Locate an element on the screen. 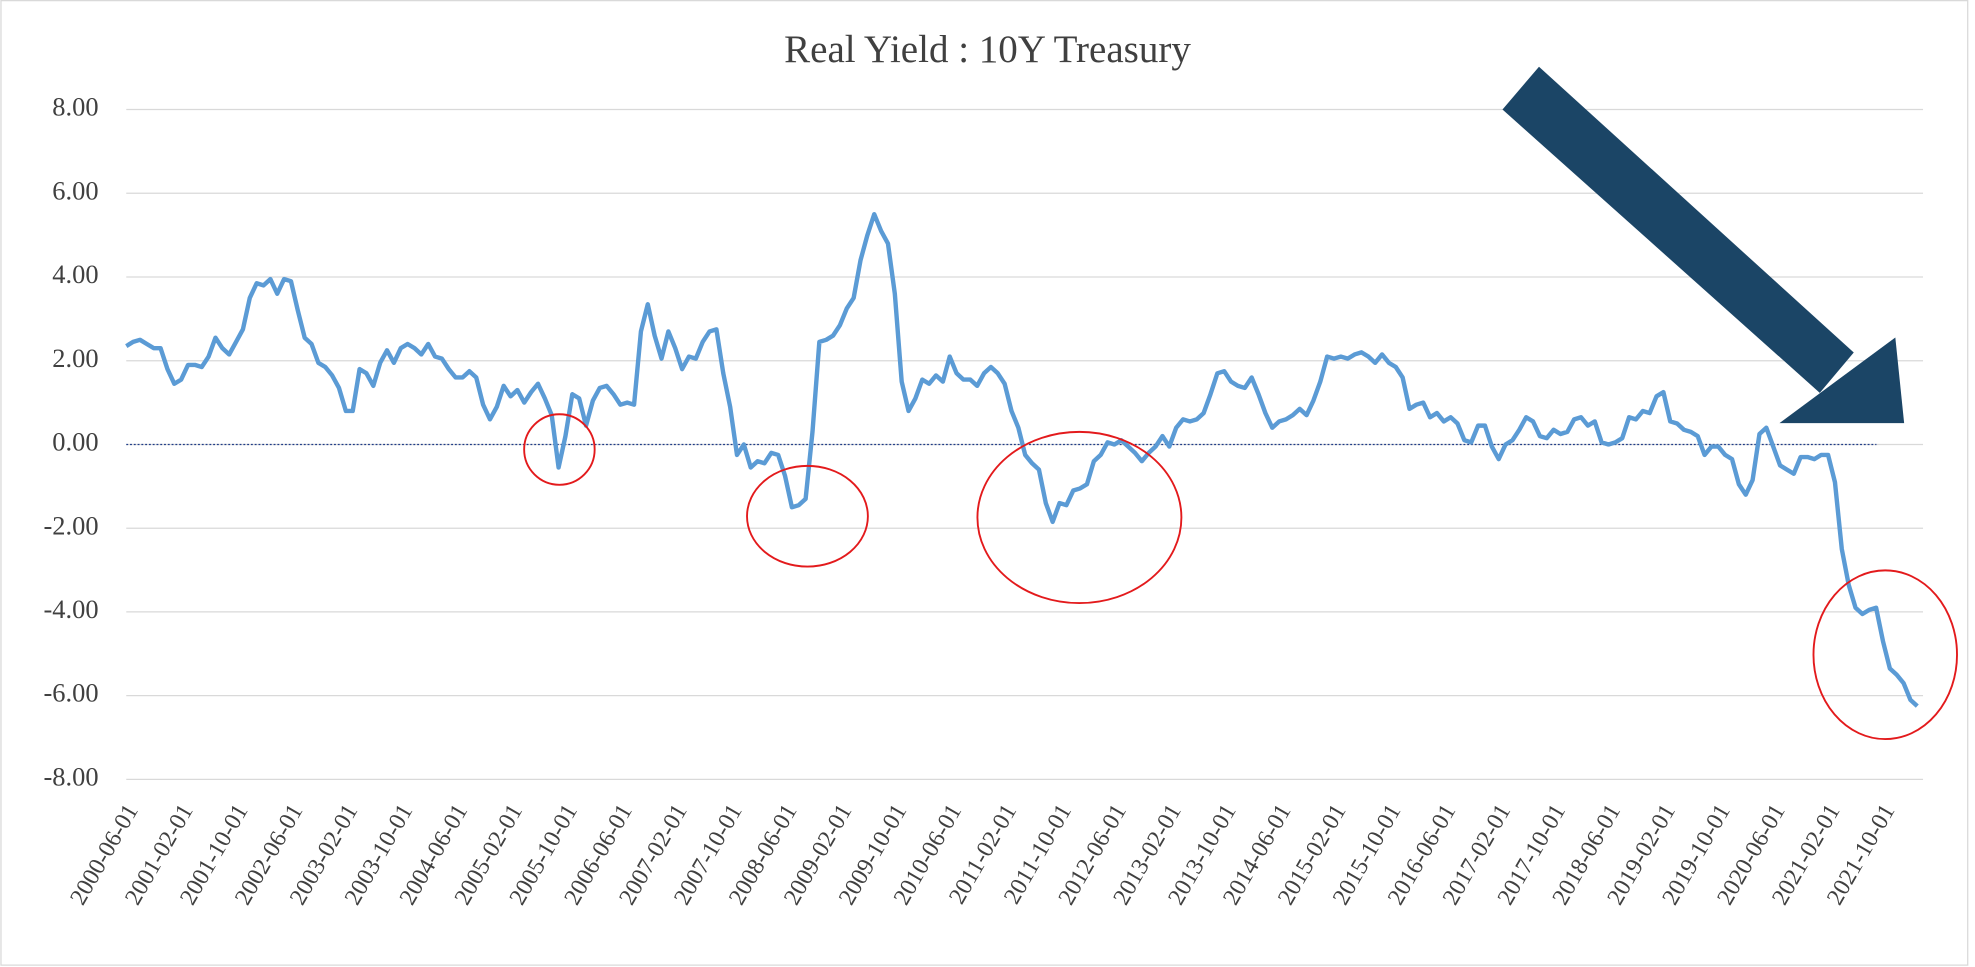 The height and width of the screenshot is (967, 1975). trend-arrow is located at coordinates (1703, 245).